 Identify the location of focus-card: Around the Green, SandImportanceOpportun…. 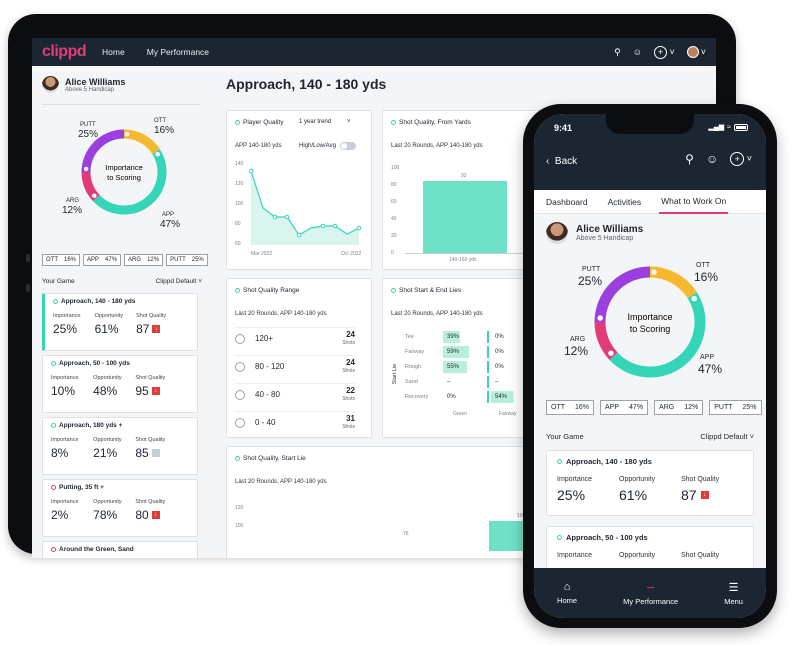
(120, 549).